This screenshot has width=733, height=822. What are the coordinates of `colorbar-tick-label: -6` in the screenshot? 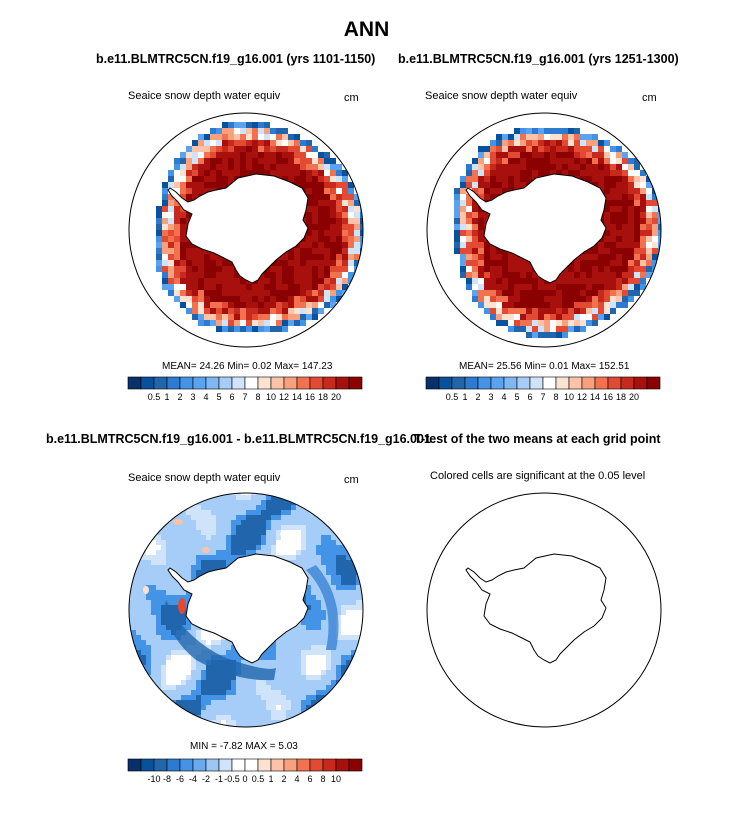 It's located at (180, 779).